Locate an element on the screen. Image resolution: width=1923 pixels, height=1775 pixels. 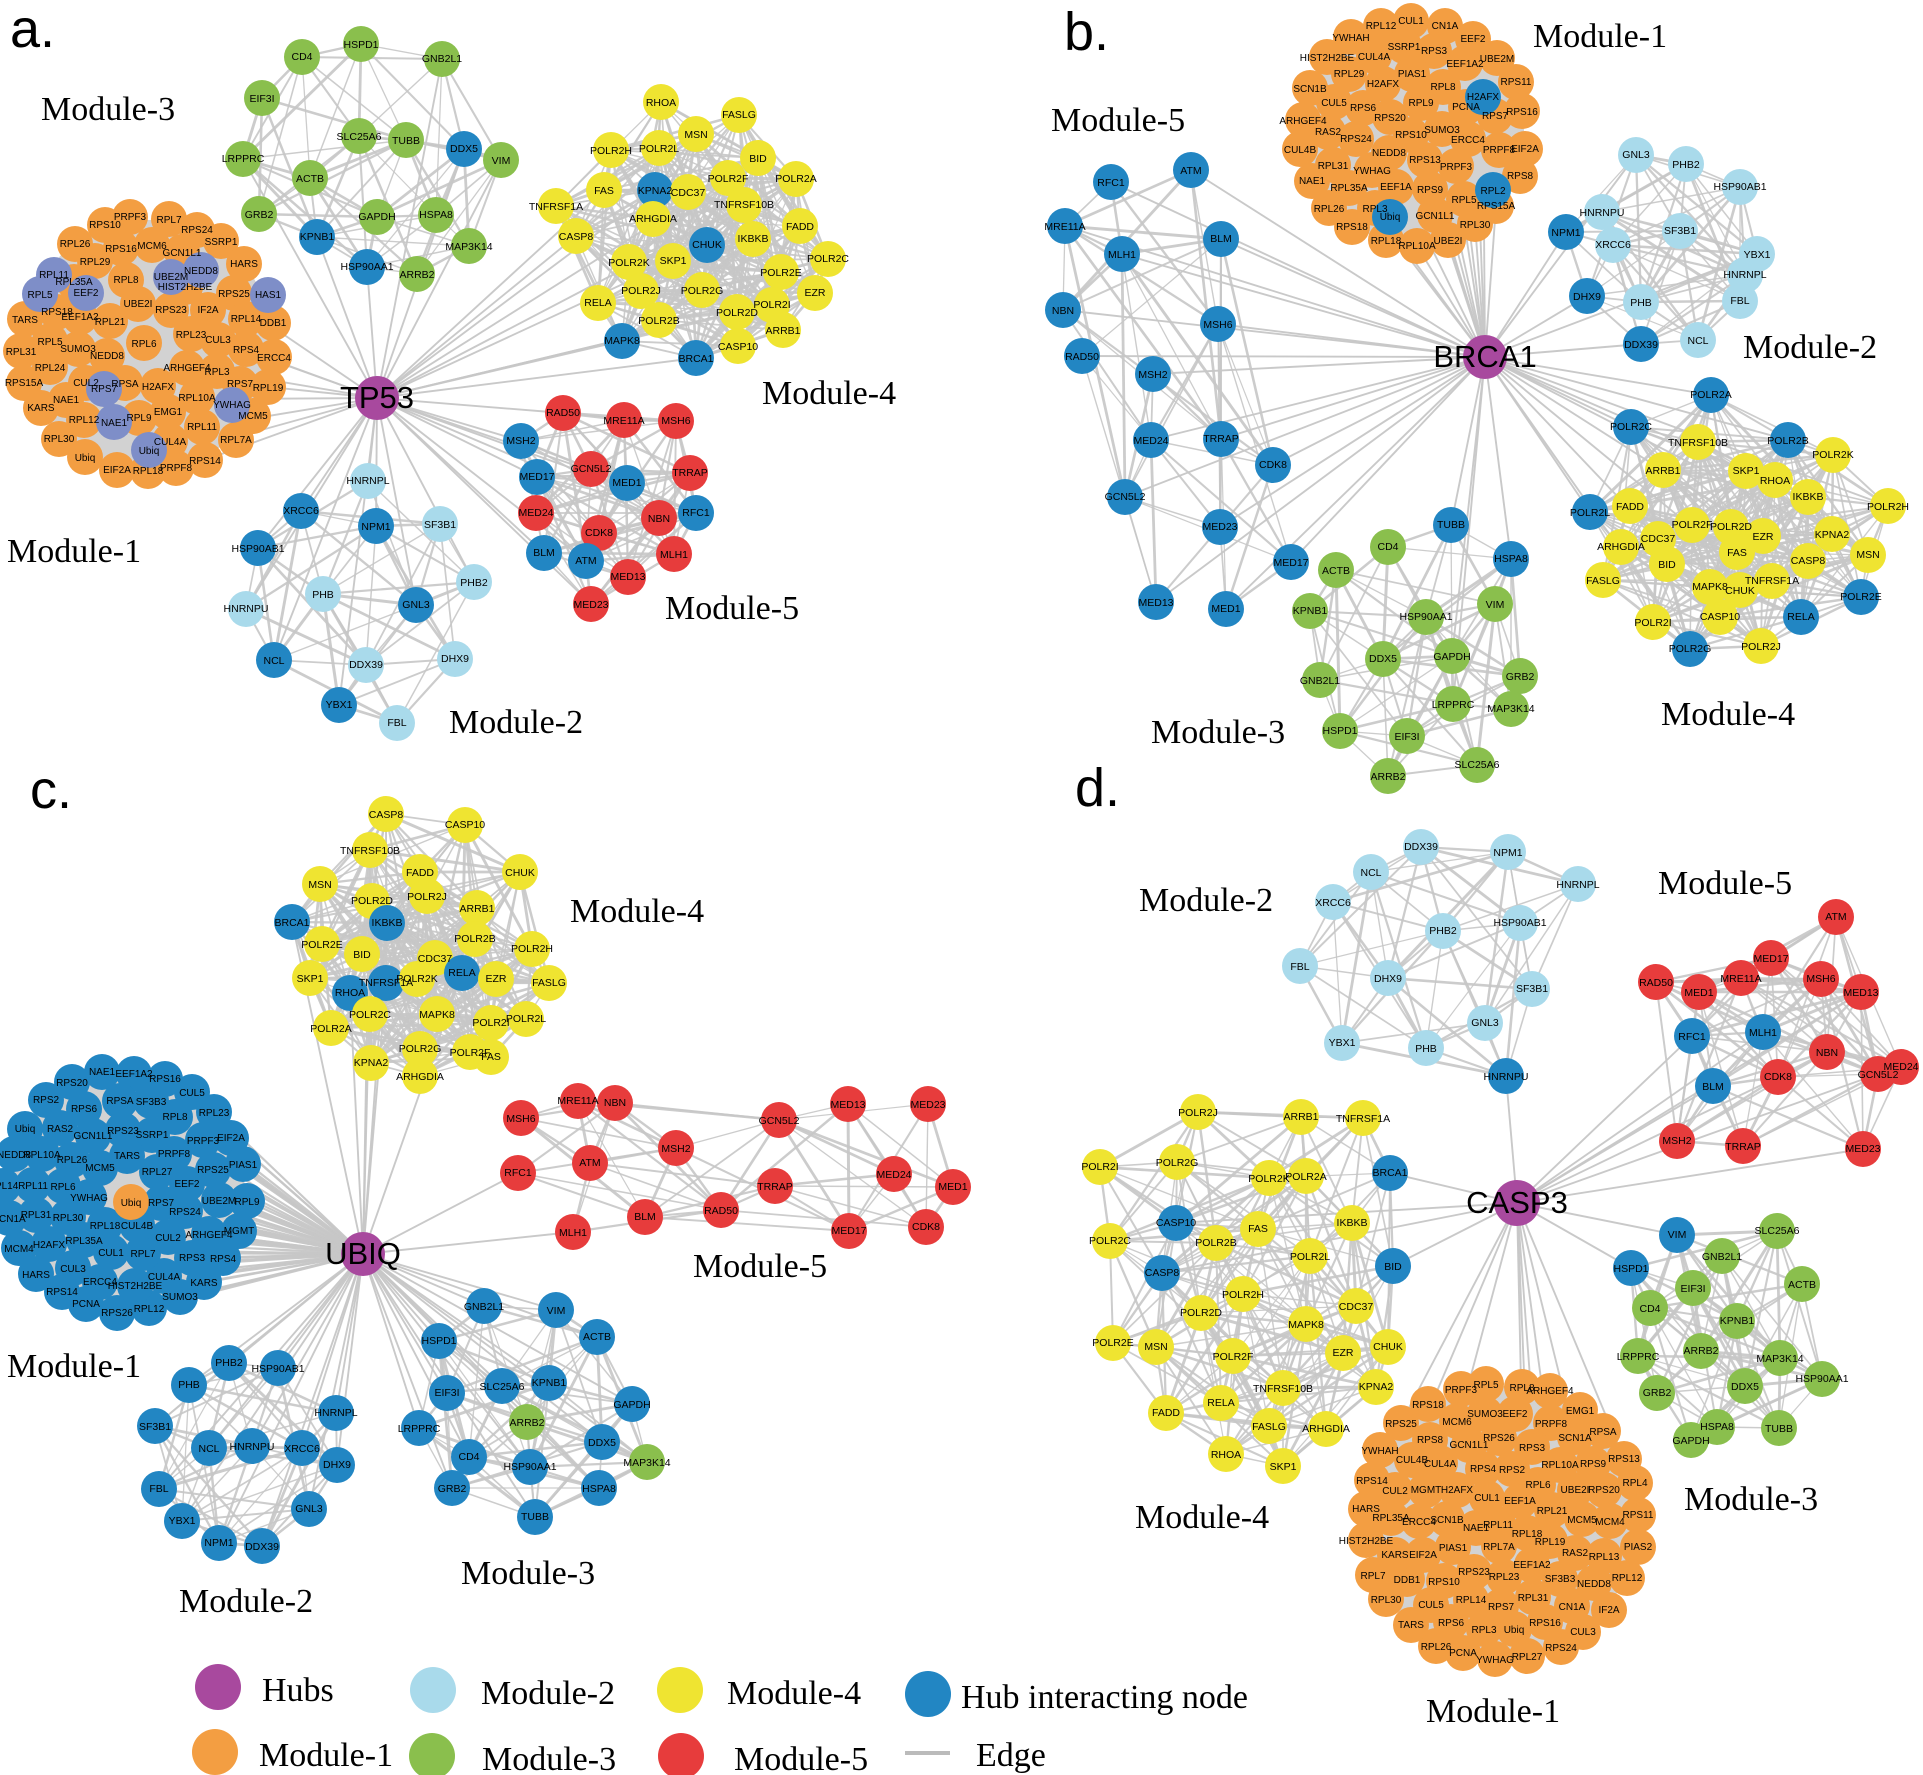
svg-text: MSH6 is located at coordinates (1820, 979).